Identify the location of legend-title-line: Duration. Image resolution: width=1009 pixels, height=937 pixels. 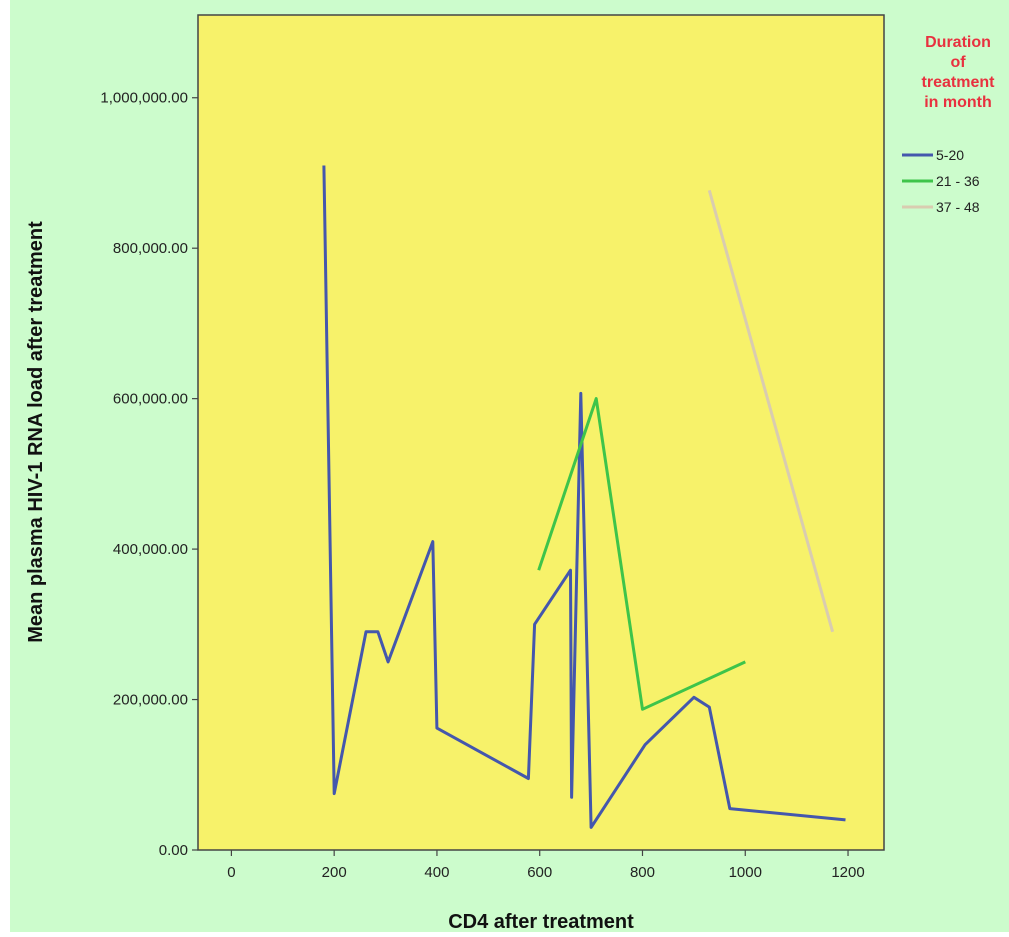
(958, 42).